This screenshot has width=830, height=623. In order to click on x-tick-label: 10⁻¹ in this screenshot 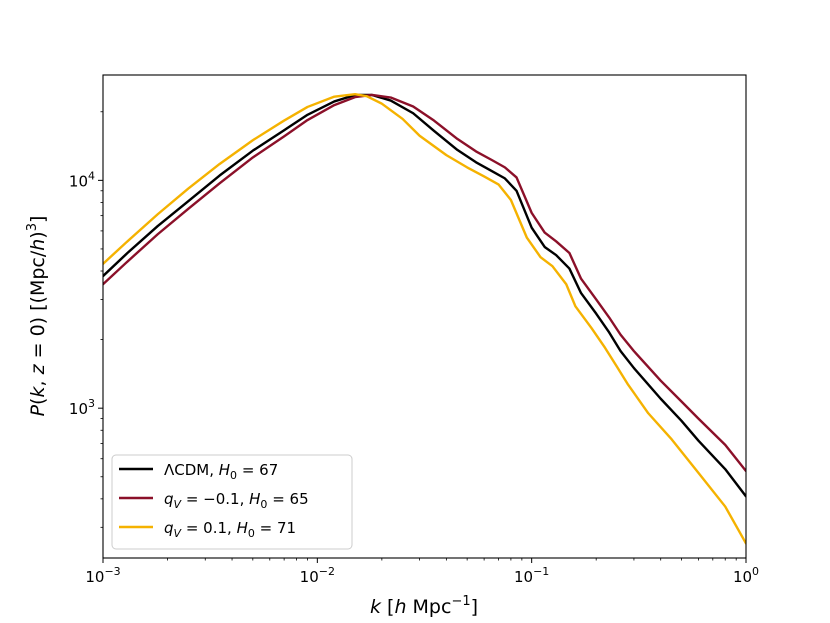, I will do `click(531, 575)`.